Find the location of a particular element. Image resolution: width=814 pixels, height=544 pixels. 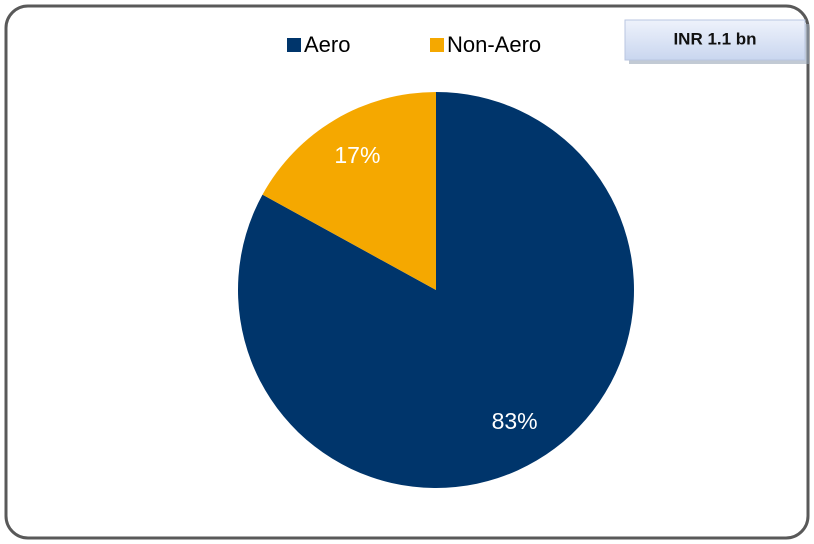

annotation-box is located at coordinates (715, 40).